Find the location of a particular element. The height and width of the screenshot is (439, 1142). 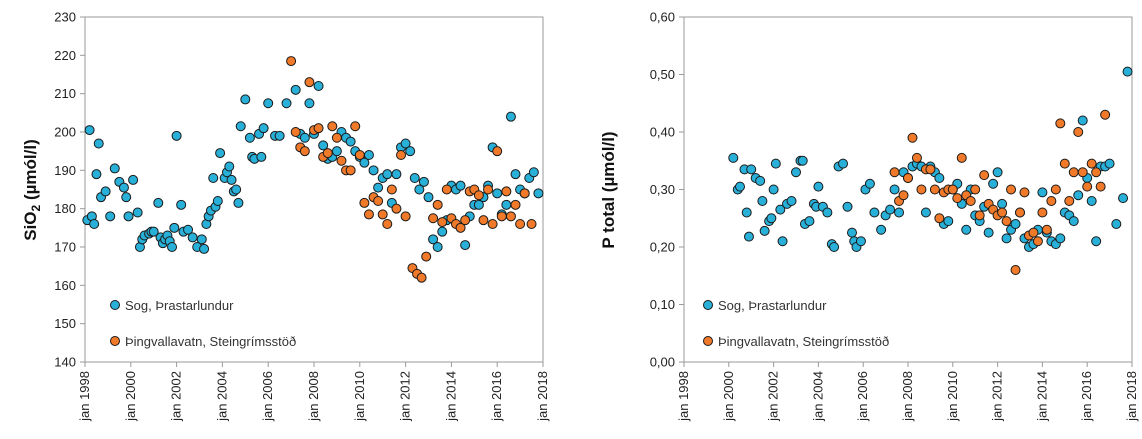

sio2-legend-marker-thing is located at coordinates (115, 341).